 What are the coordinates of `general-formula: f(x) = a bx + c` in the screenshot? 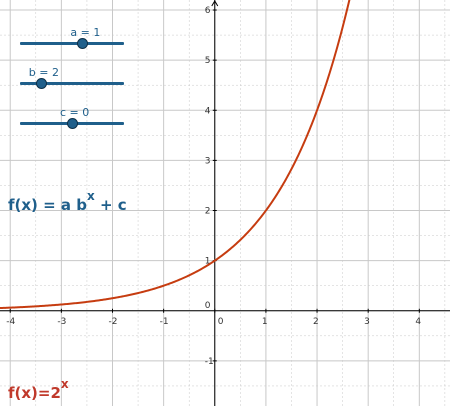 It's located at (67, 201).